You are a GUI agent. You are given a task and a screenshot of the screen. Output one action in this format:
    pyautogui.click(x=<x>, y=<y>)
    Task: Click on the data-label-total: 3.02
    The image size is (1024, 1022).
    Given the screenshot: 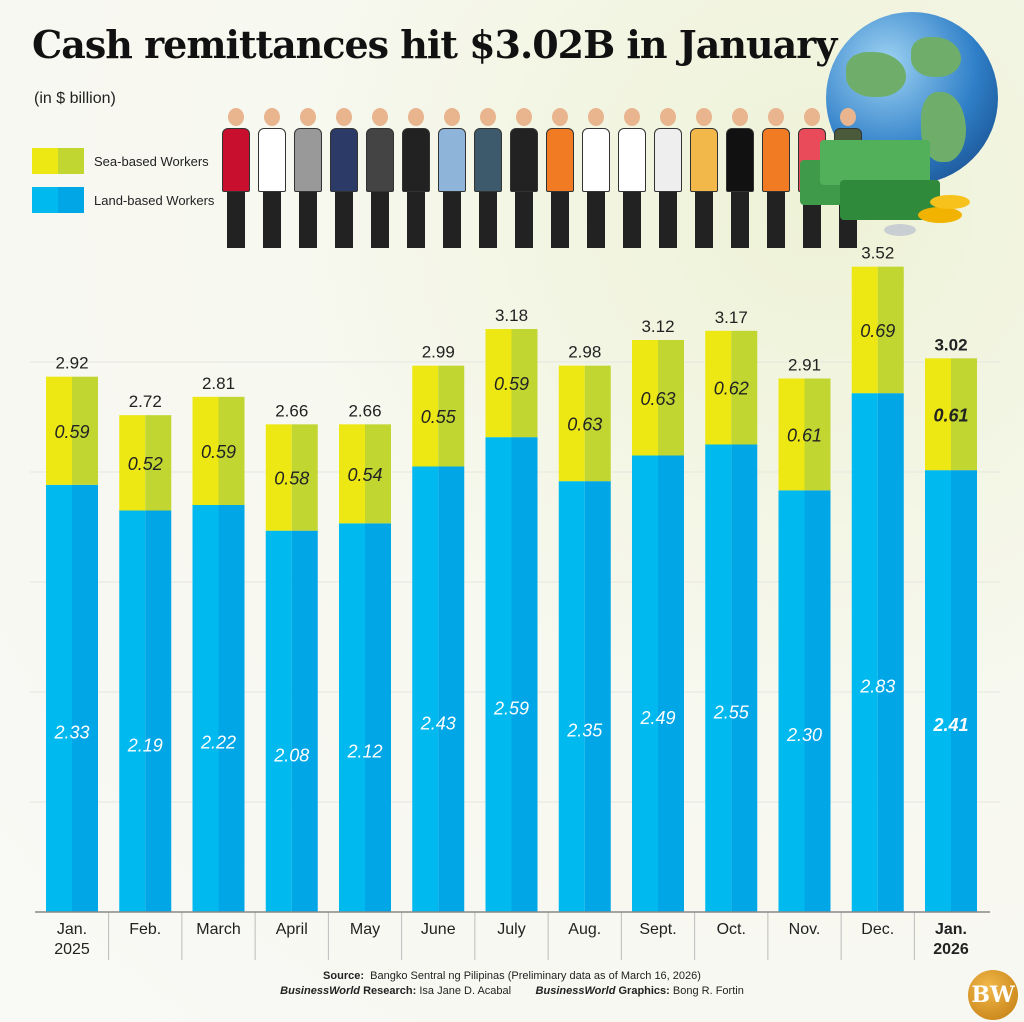 What is the action you would take?
    pyautogui.click(x=950, y=344)
    